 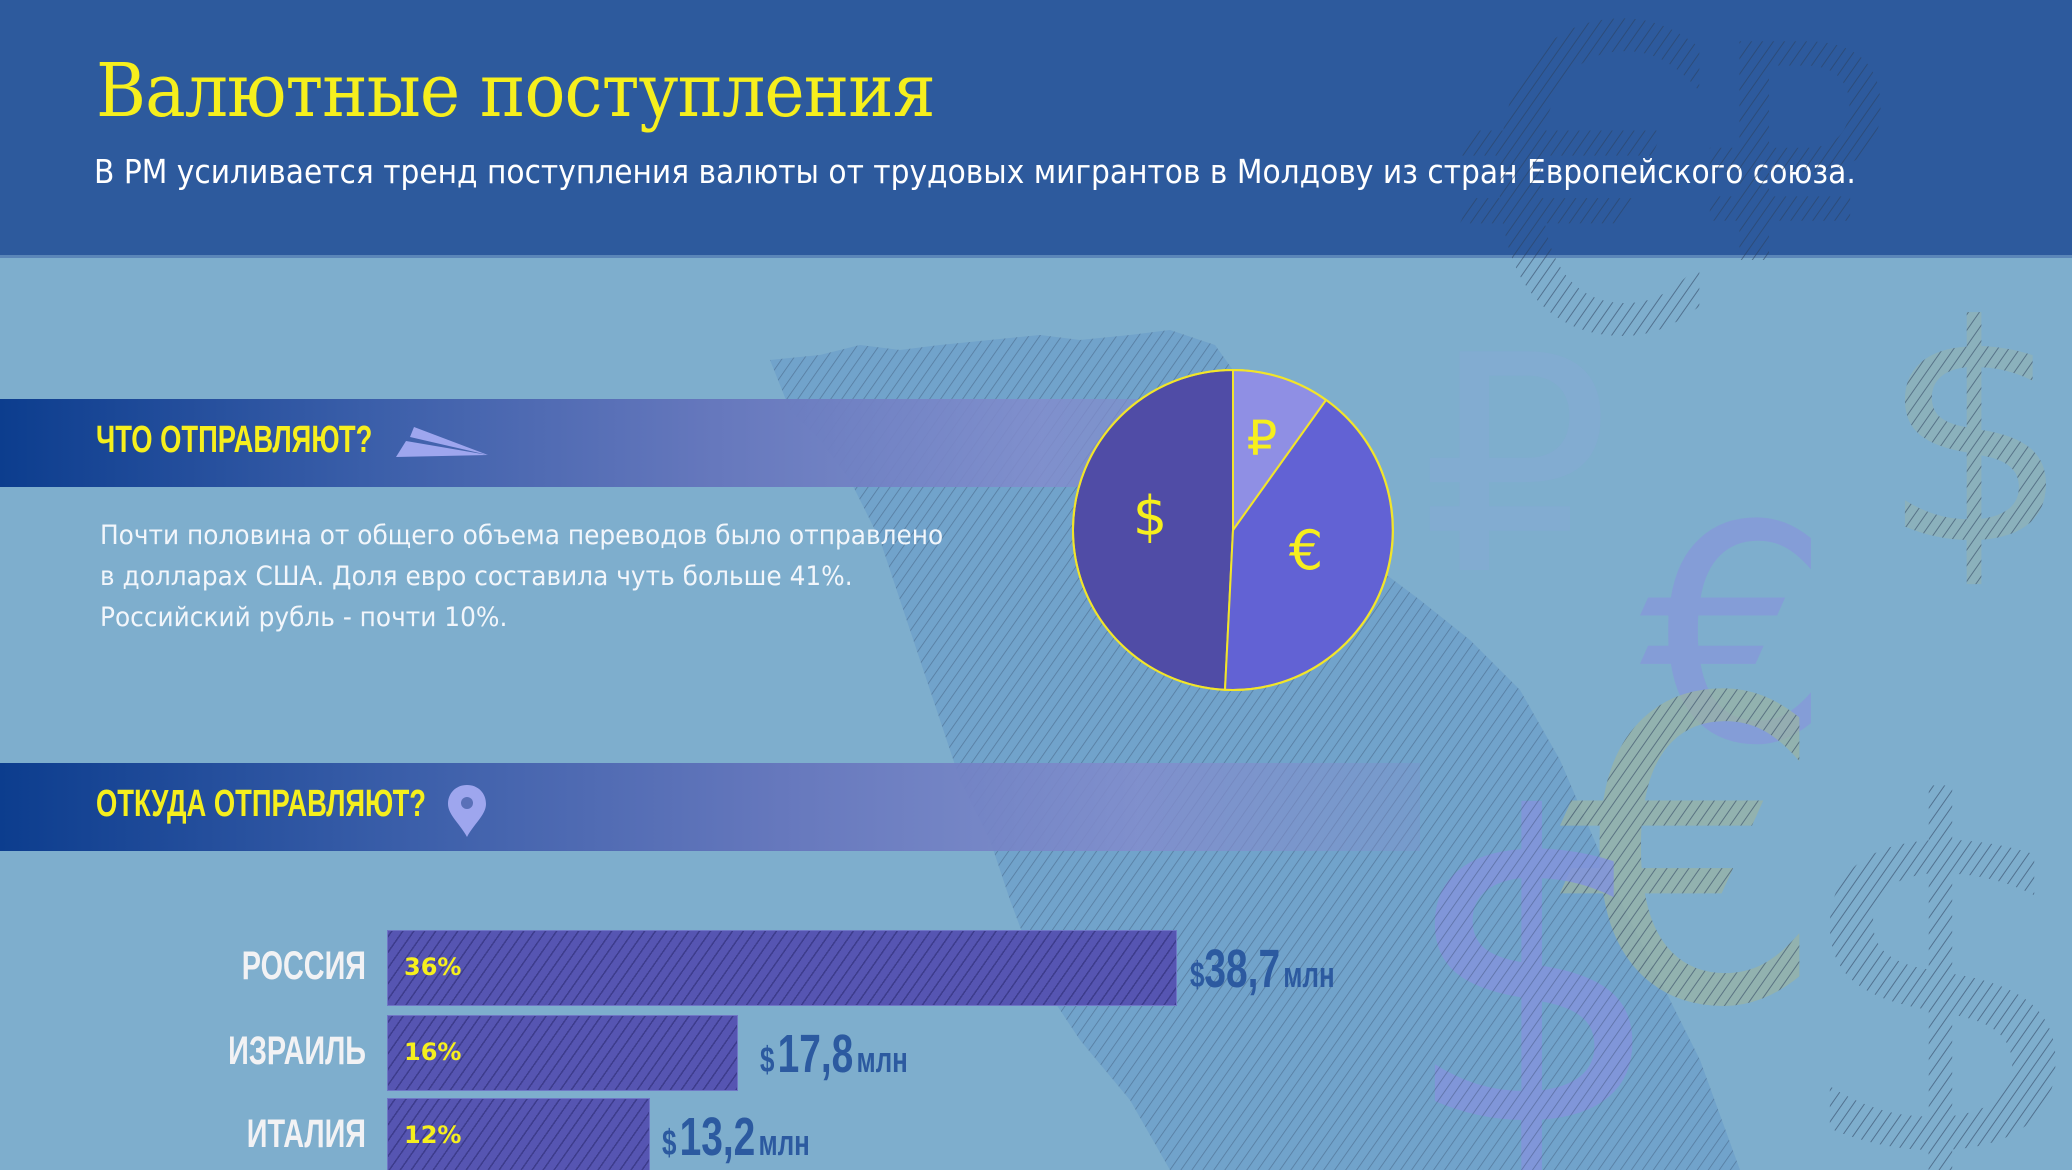 What do you see at coordinates (303, 966) in the screenshot?
I see `bar-country-label: РОССИЯ` at bounding box center [303, 966].